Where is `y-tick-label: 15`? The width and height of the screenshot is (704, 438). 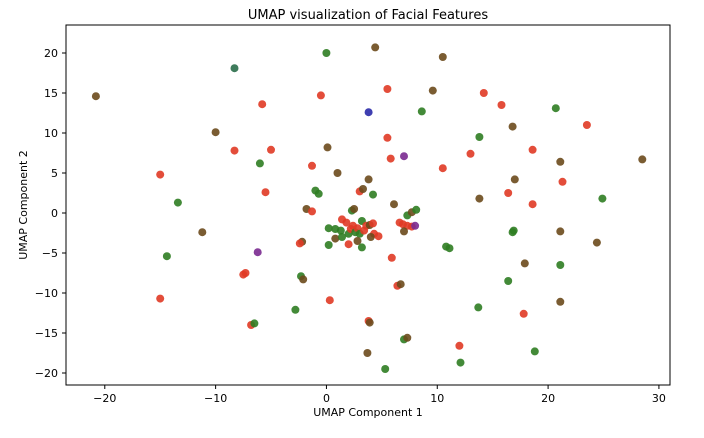
y-tick-label: 15 is located at coordinates (51, 93).